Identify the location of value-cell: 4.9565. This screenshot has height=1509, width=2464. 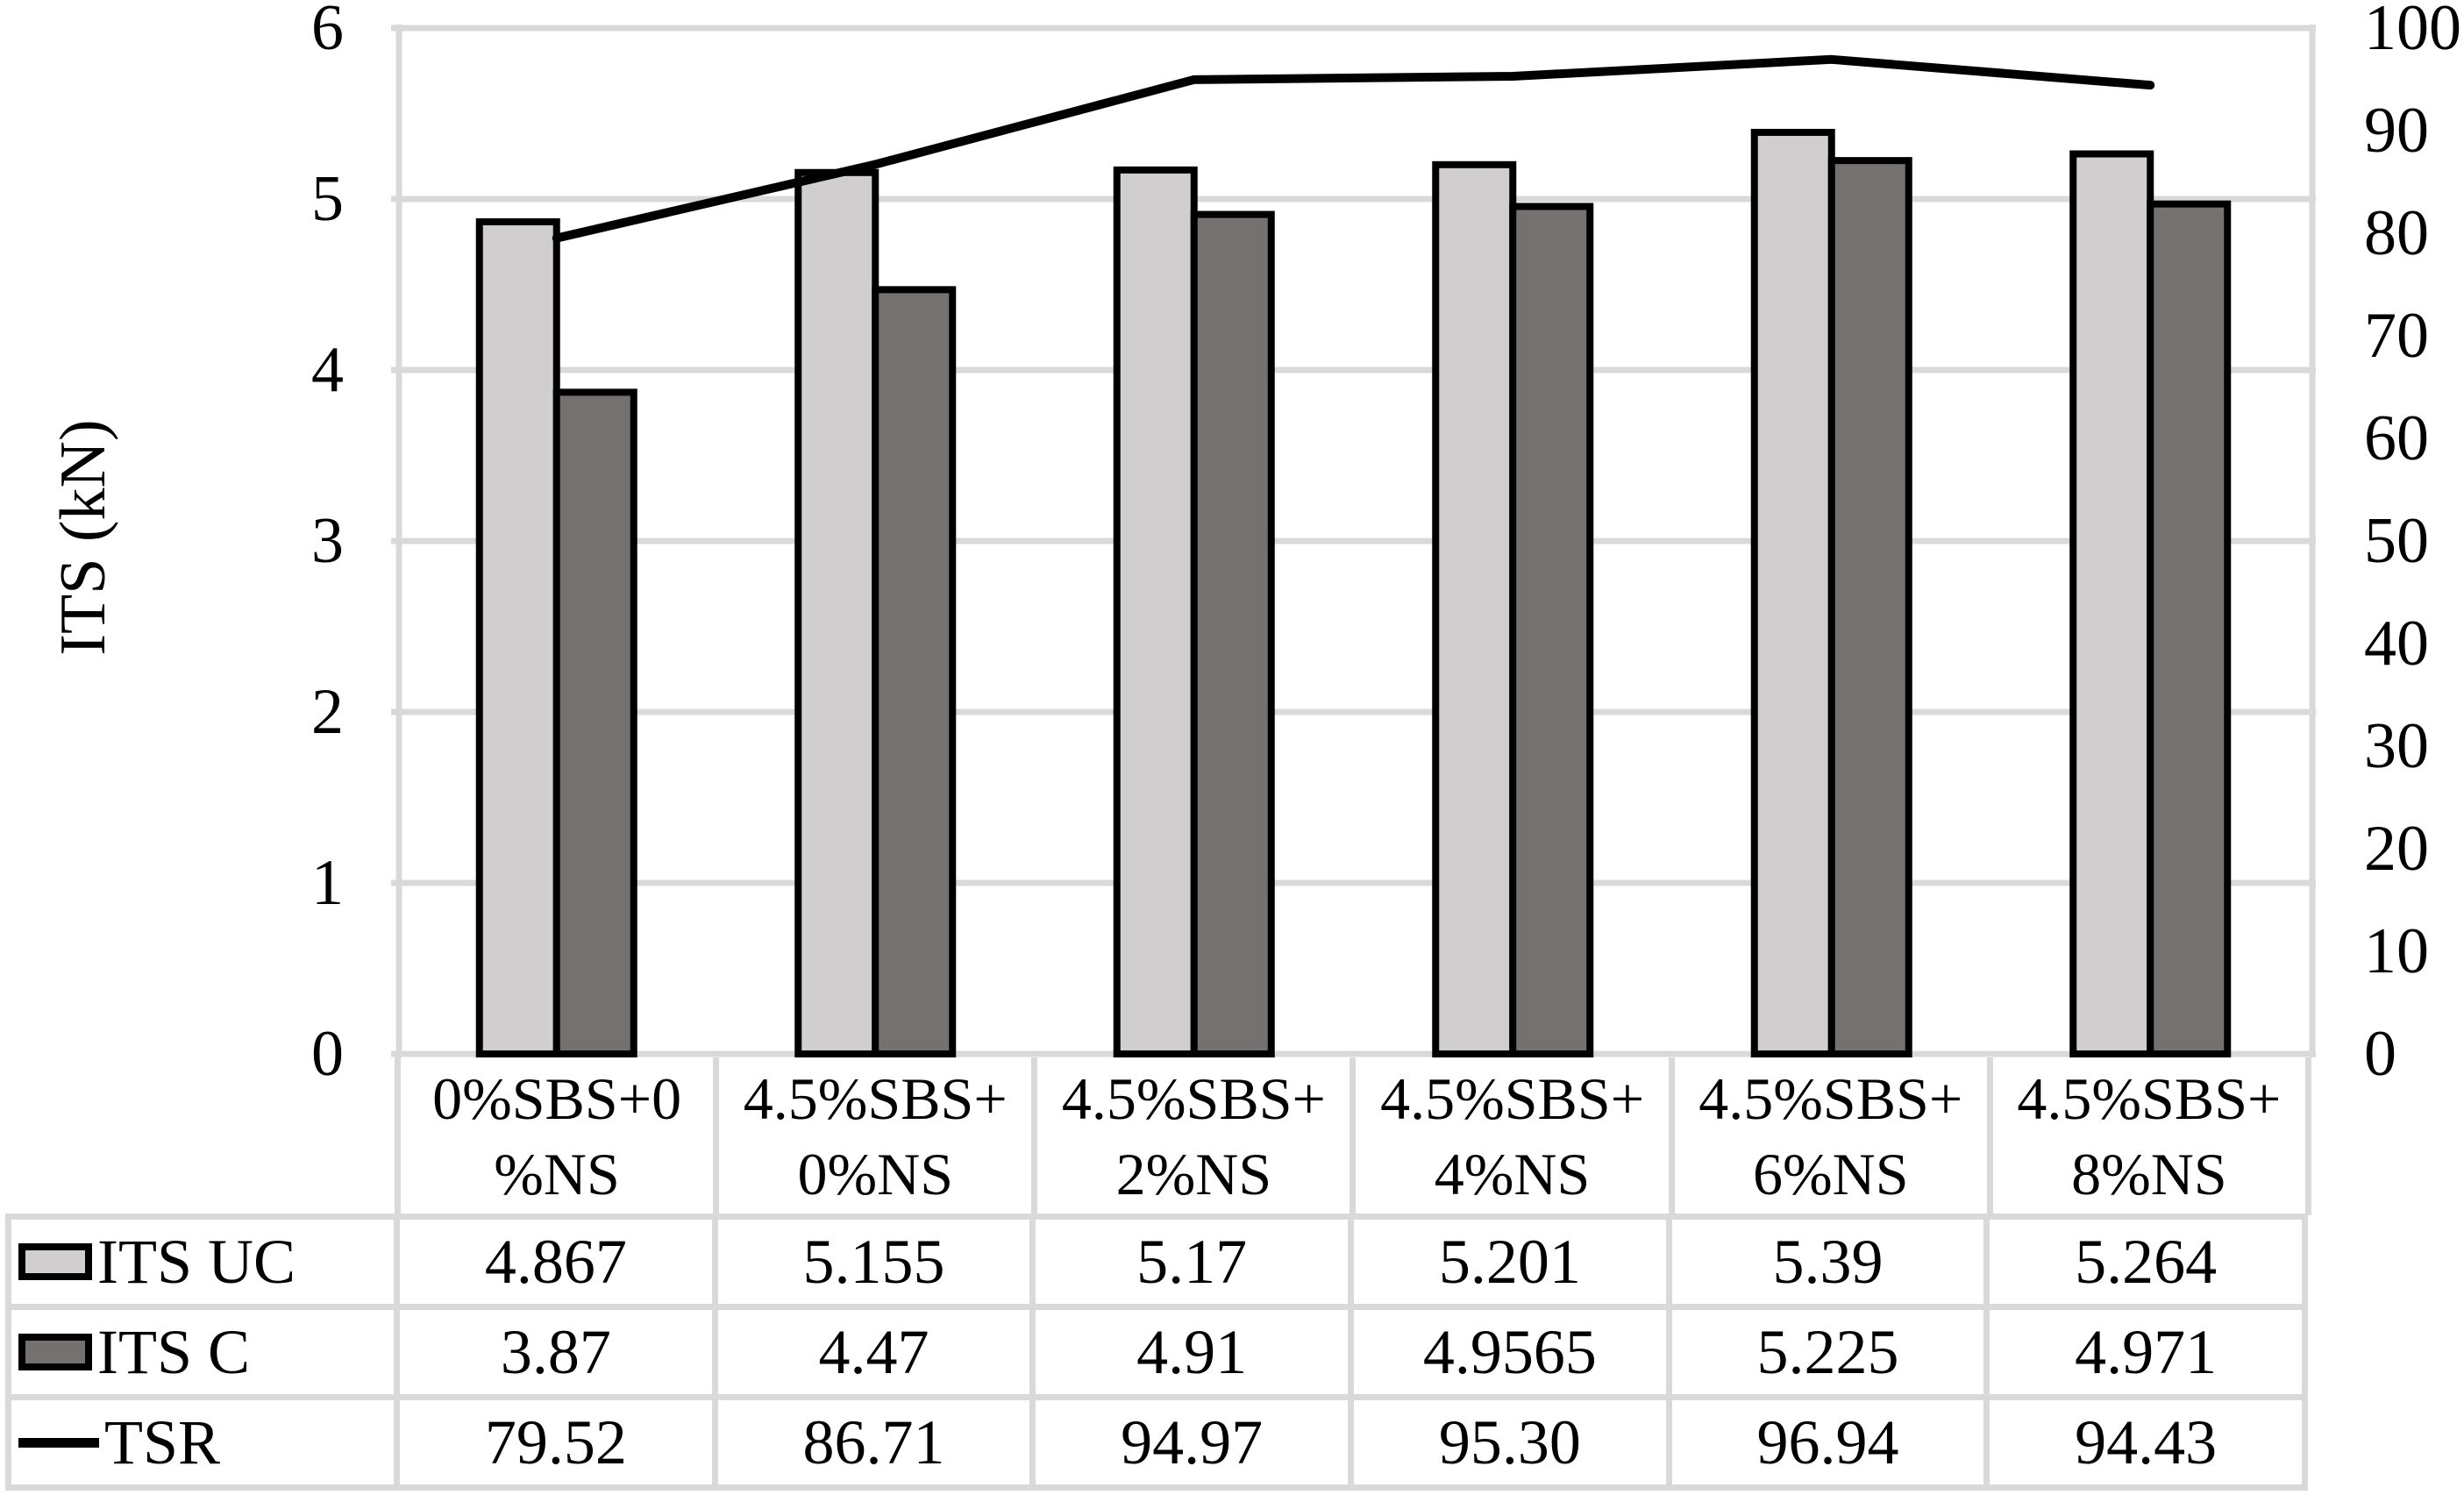
(1510, 1352).